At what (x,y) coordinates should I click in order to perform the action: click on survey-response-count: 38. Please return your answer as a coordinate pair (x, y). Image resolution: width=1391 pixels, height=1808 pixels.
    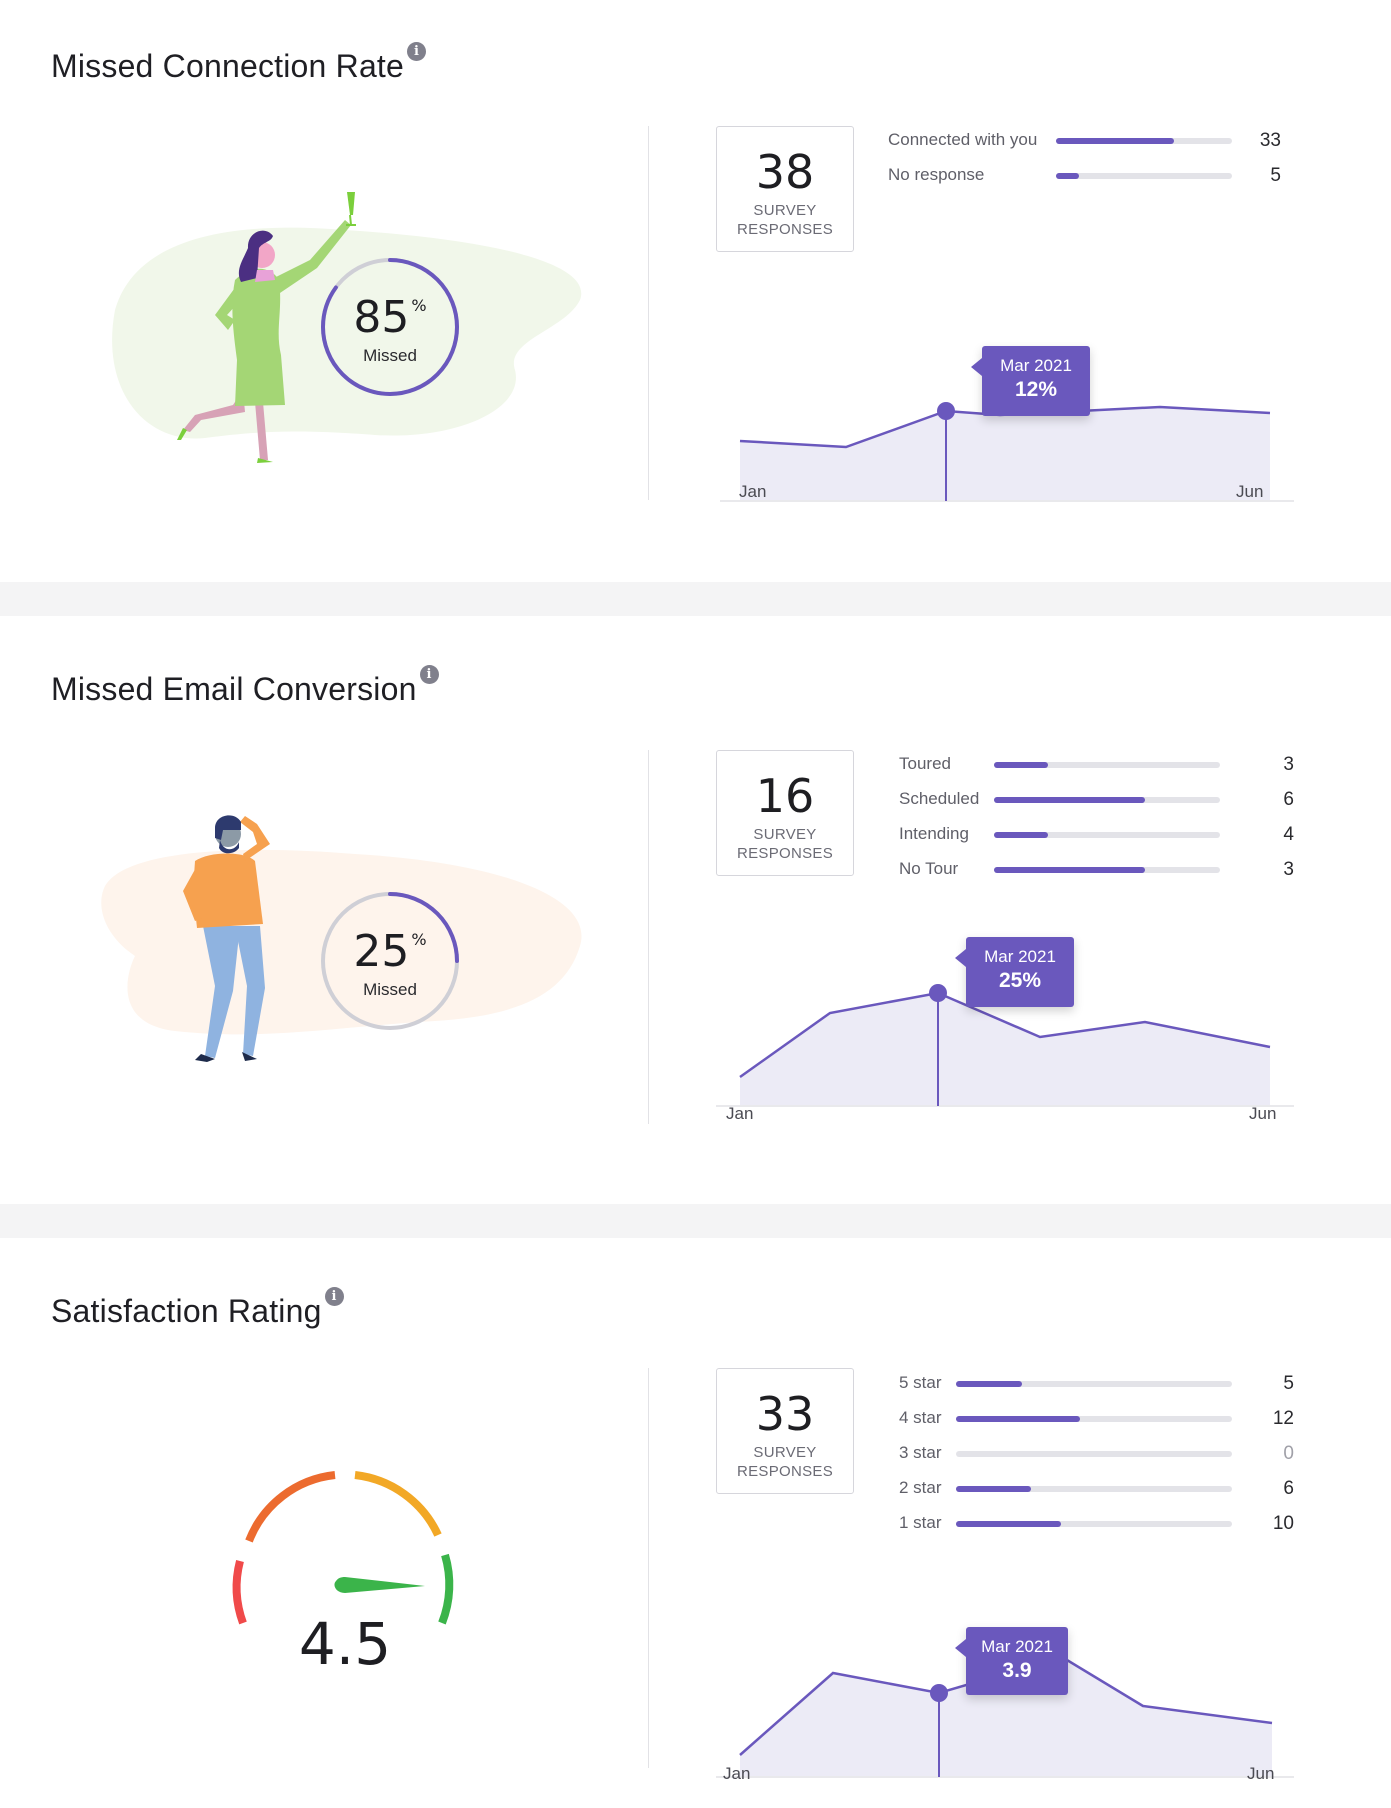
    Looking at the image, I should click on (785, 172).